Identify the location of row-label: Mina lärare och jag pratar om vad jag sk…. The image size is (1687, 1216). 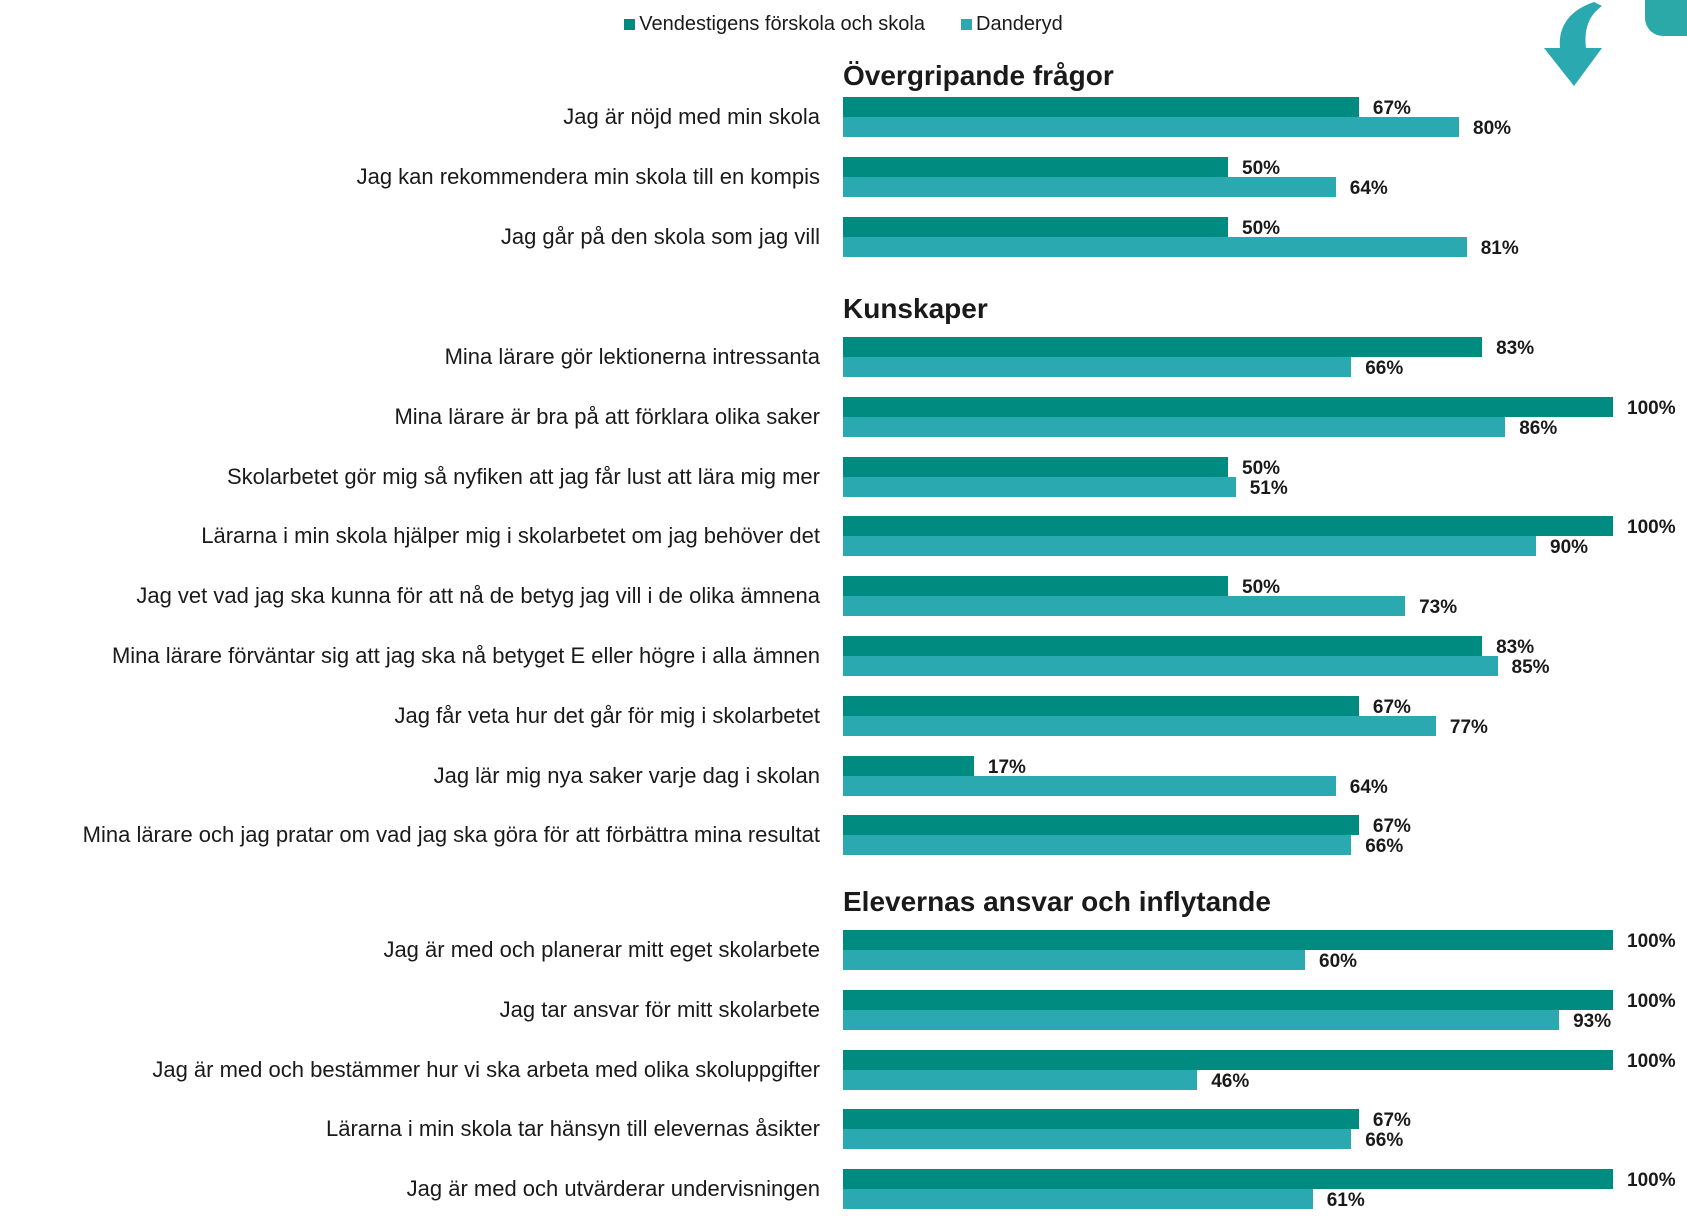
(451, 834).